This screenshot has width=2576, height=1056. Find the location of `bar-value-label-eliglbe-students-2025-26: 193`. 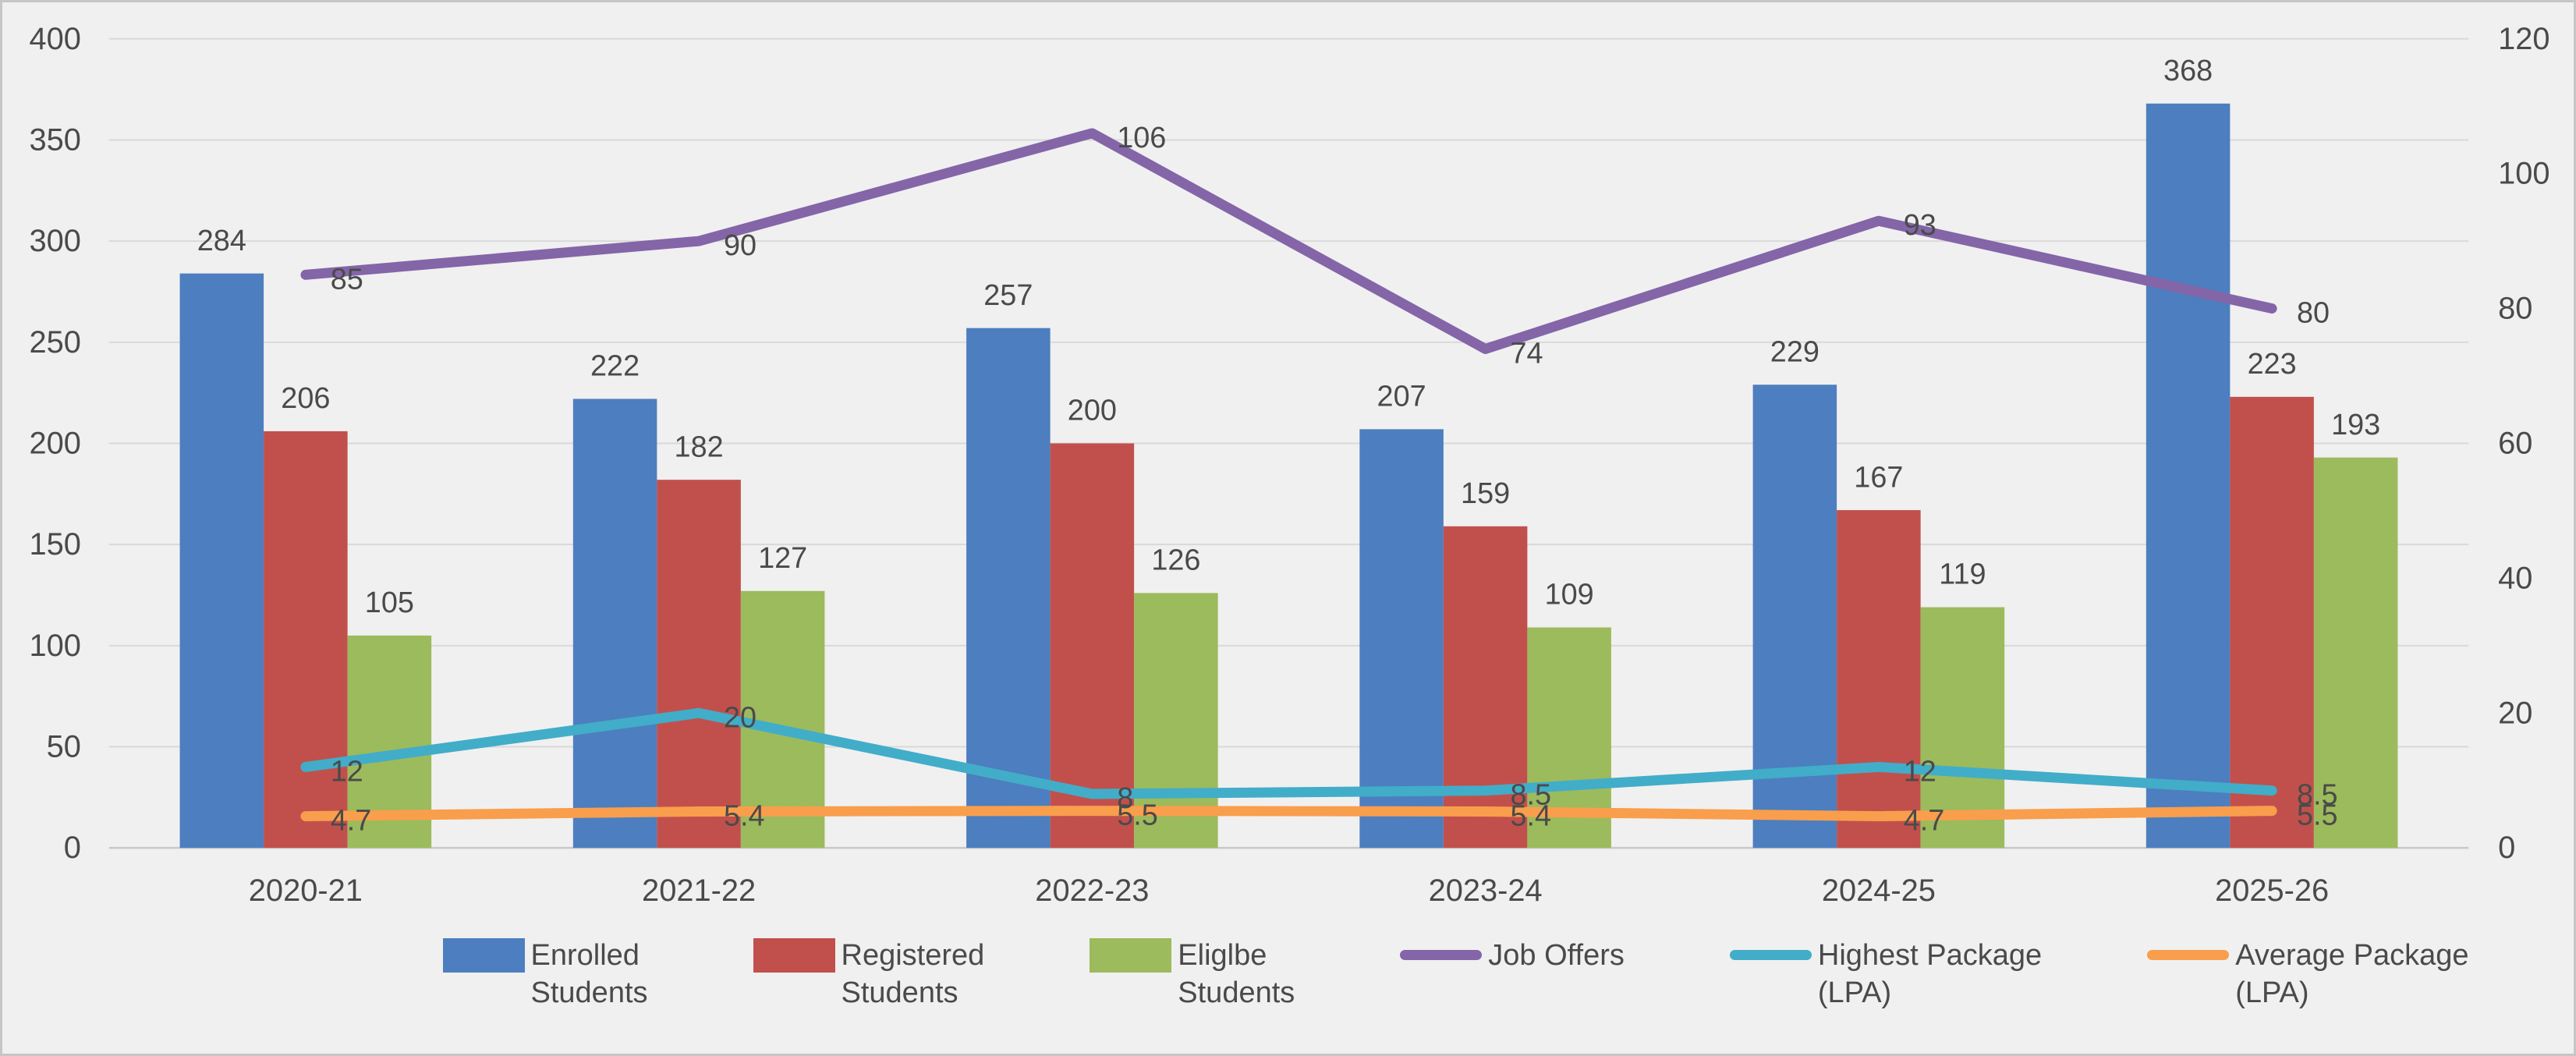

bar-value-label-eliglbe-students-2025-26: 193 is located at coordinates (2355, 425).